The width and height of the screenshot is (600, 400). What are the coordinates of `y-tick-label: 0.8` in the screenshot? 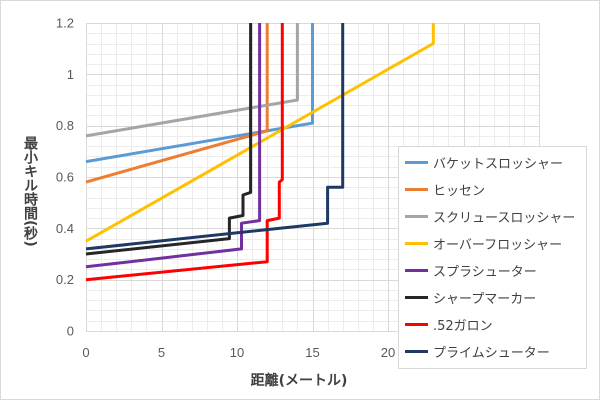 It's located at (65, 125).